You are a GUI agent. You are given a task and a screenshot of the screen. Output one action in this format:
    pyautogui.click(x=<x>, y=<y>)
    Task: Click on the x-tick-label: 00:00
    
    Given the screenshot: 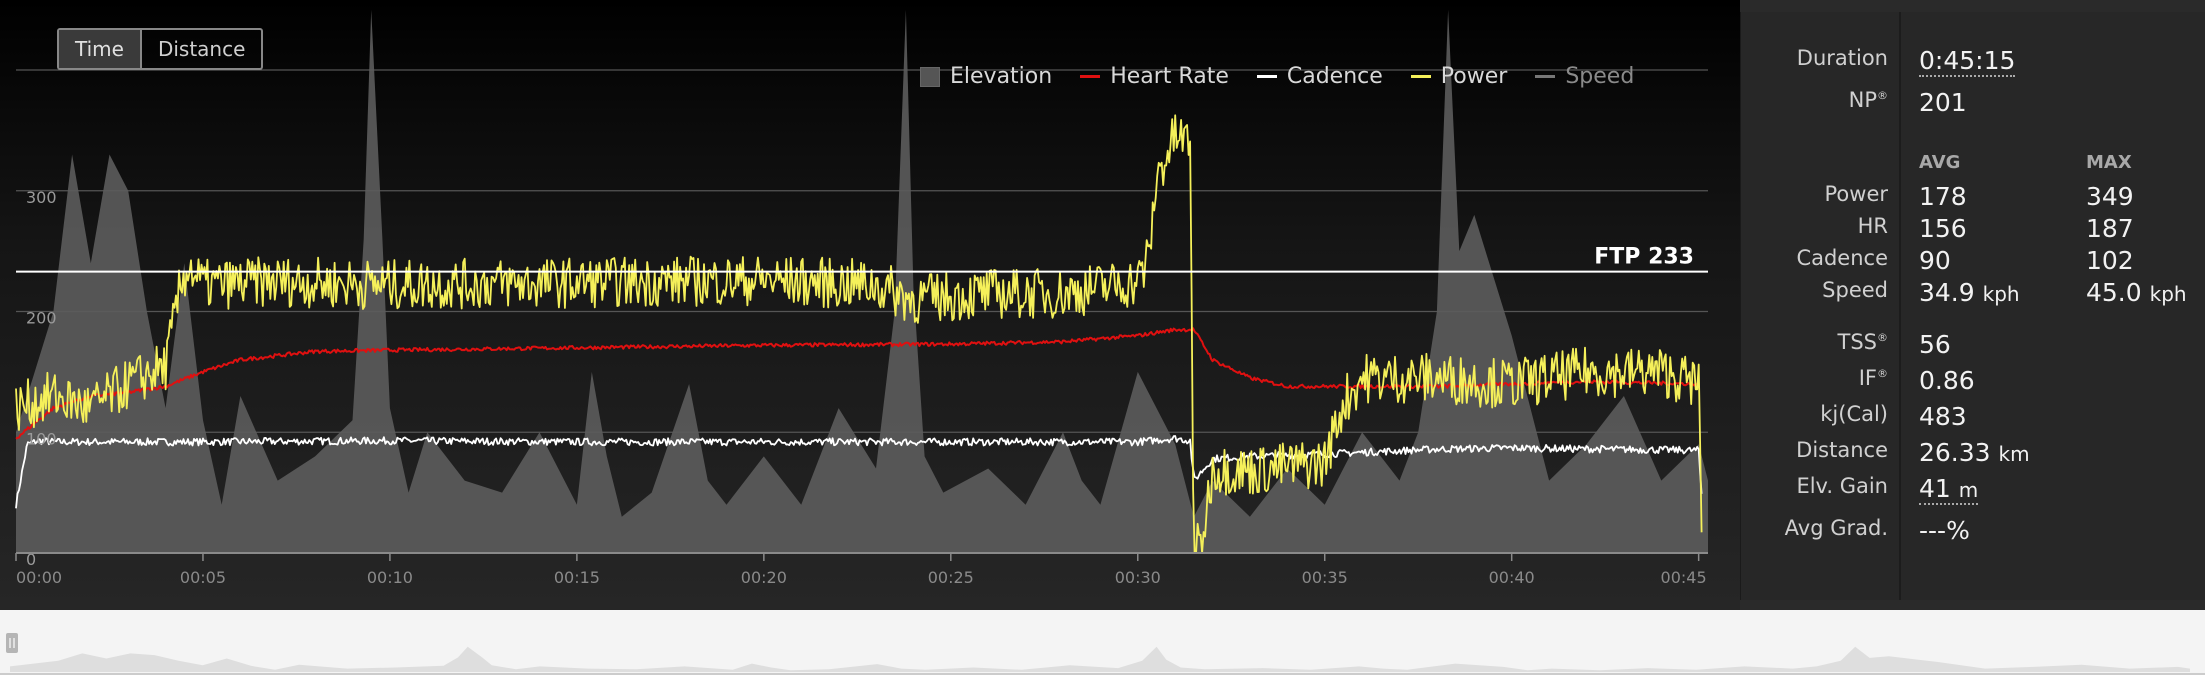 What is the action you would take?
    pyautogui.click(x=39, y=577)
    